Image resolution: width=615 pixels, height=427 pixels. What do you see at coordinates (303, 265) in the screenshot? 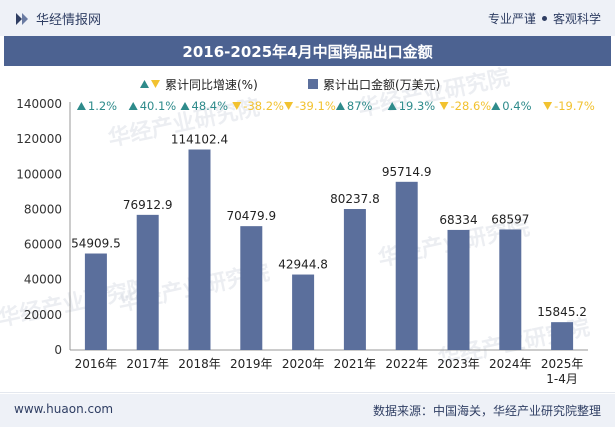
I see `bar-value-label: 42944.8` at bounding box center [303, 265].